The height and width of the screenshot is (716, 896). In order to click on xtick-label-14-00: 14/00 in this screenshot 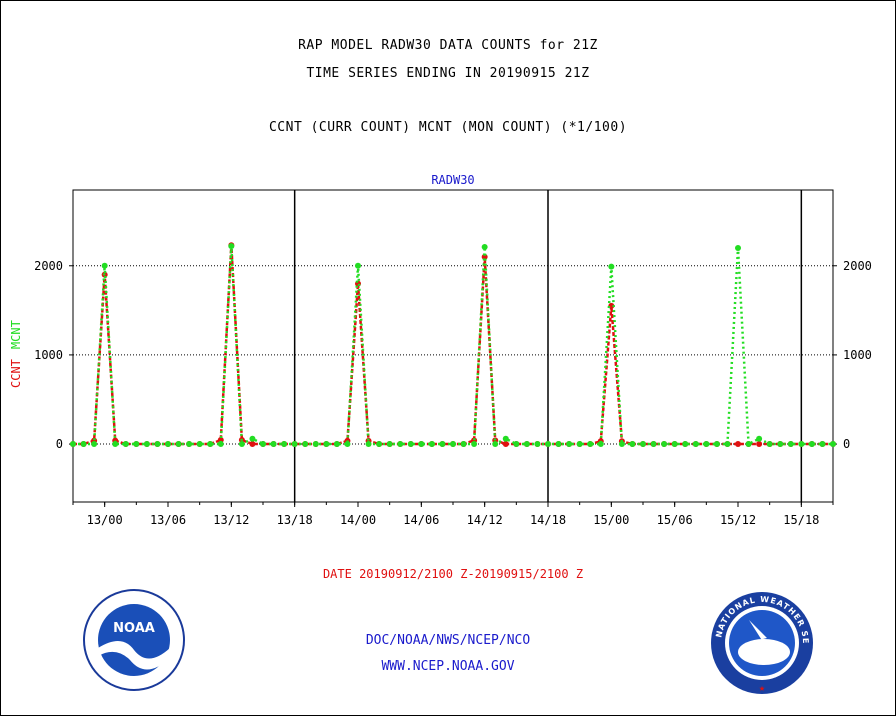, I will do `click(358, 520)`.